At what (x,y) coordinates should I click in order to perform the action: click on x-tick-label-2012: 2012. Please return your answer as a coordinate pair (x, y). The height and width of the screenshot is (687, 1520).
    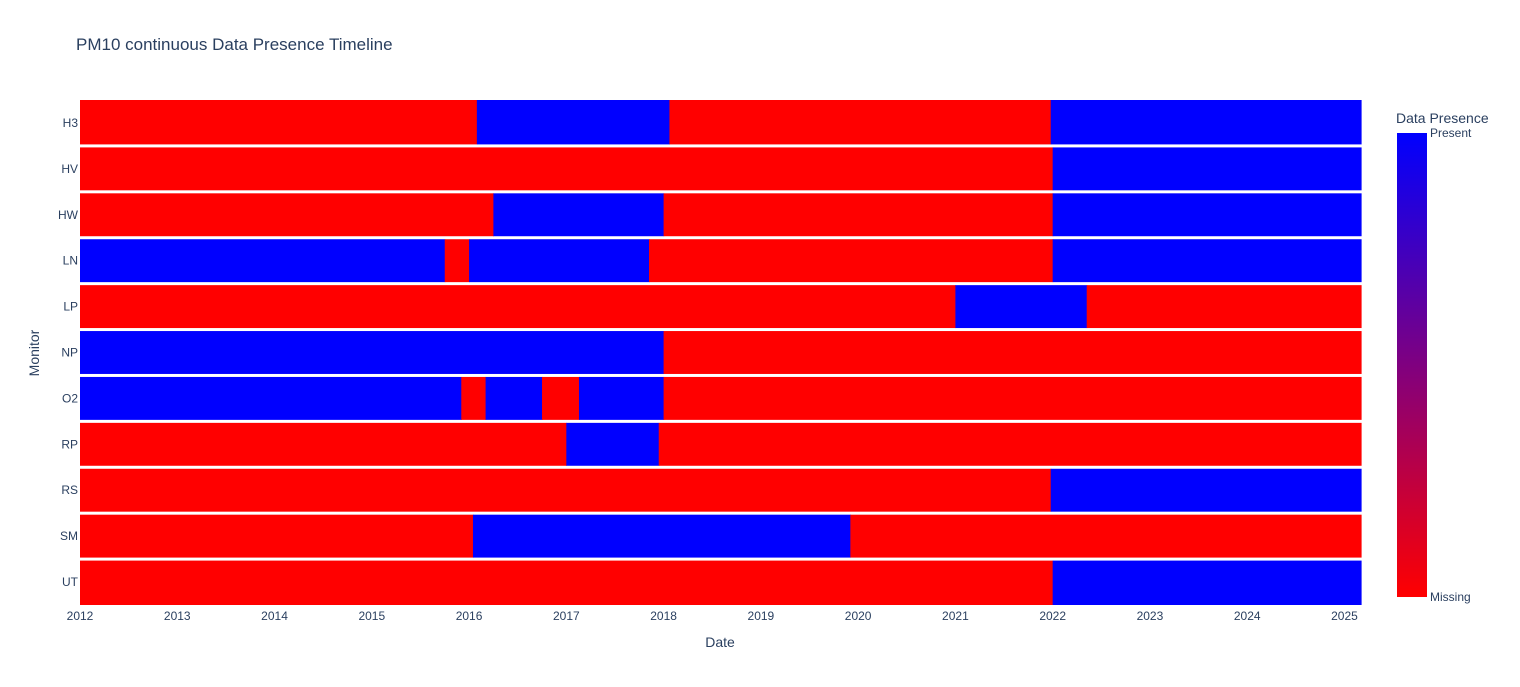
    Looking at the image, I should click on (80, 616).